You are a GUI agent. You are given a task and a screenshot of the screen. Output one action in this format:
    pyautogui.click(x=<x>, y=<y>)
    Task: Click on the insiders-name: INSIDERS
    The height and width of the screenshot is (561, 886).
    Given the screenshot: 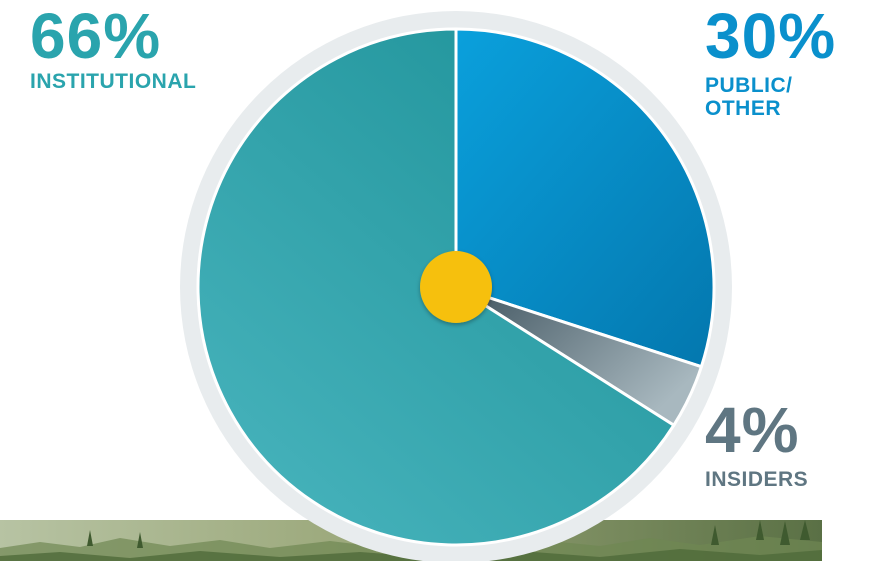 What is the action you would take?
    pyautogui.click(x=757, y=479)
    